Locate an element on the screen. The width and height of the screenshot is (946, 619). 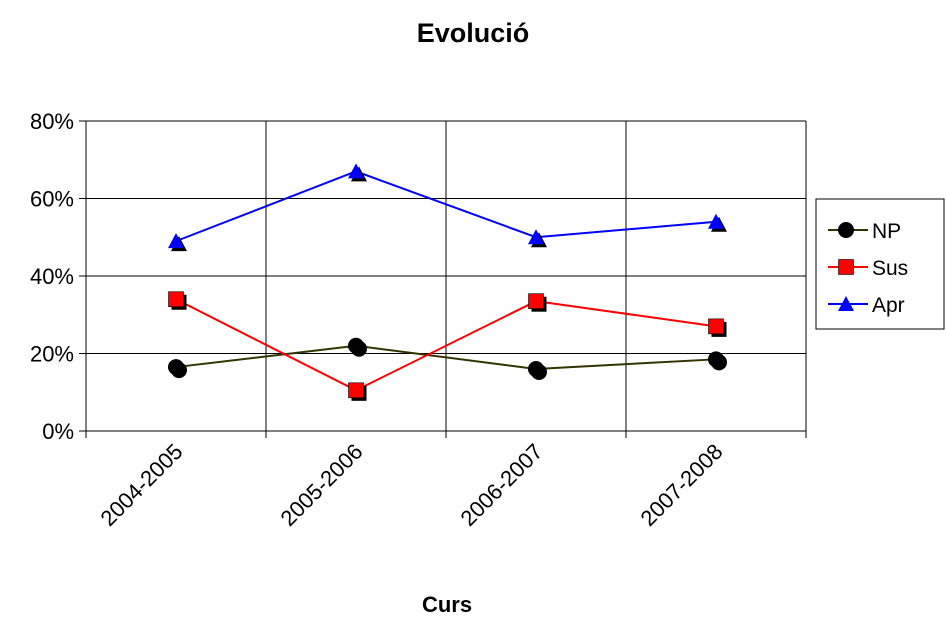
y-tick-label: 0% is located at coordinates (58, 431).